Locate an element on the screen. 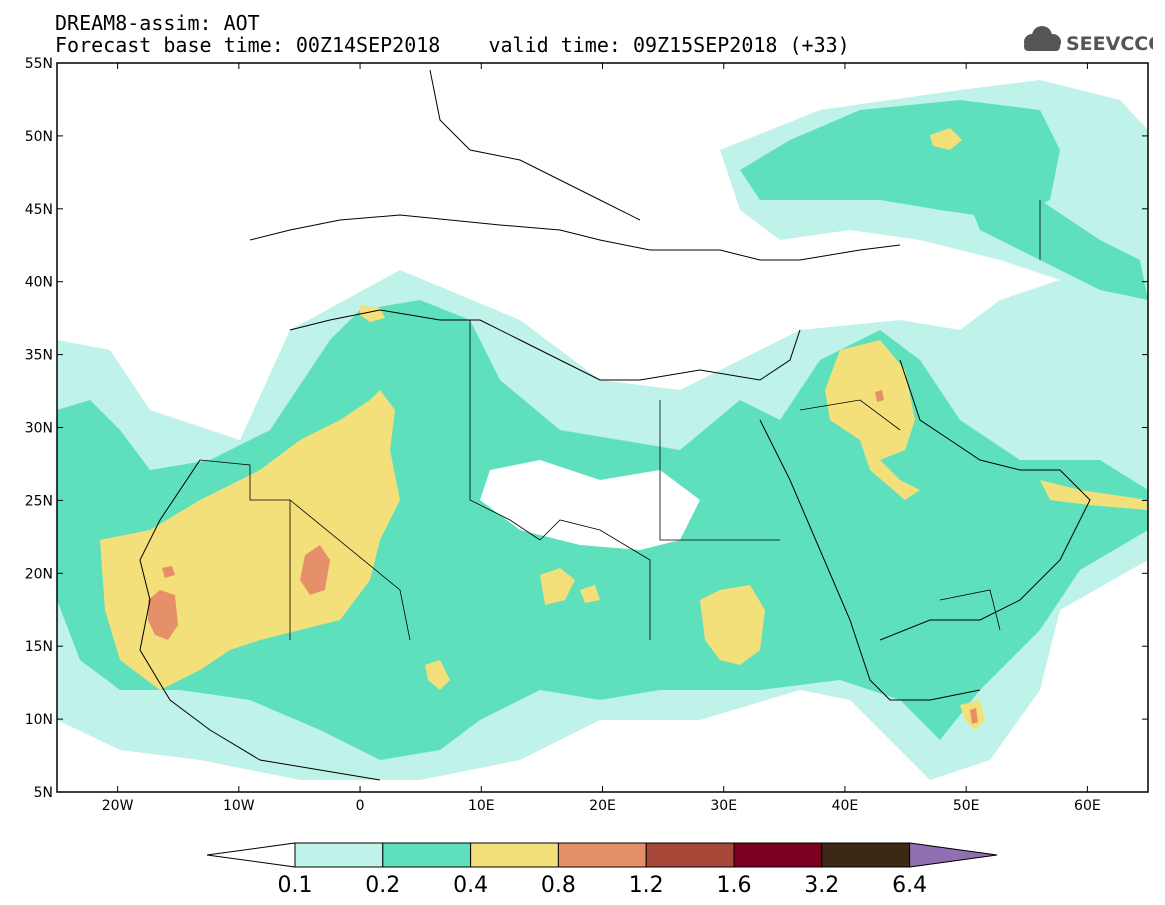 The height and width of the screenshot is (905, 1165). map-title: DREAM8-assim: AOT is located at coordinates (157, 23).